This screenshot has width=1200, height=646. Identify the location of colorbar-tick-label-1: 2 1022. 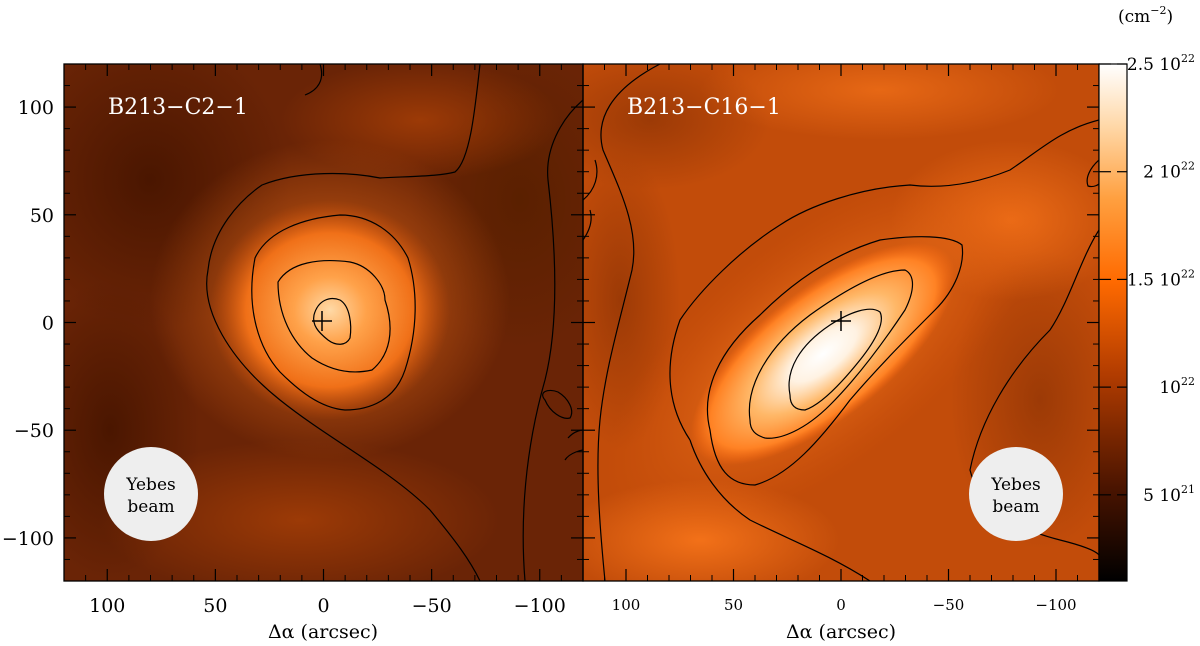
(1169, 171).